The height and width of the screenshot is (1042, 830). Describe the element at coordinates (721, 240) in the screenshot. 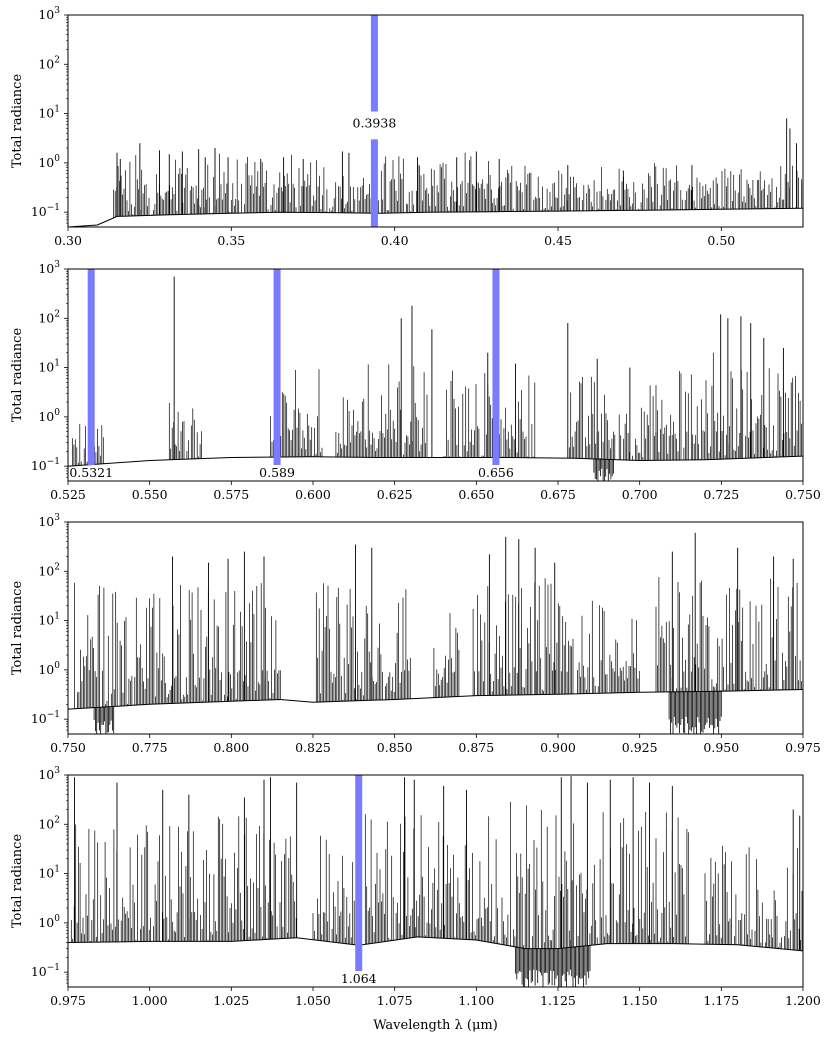

I see `x-tick-label: 0.50` at that location.